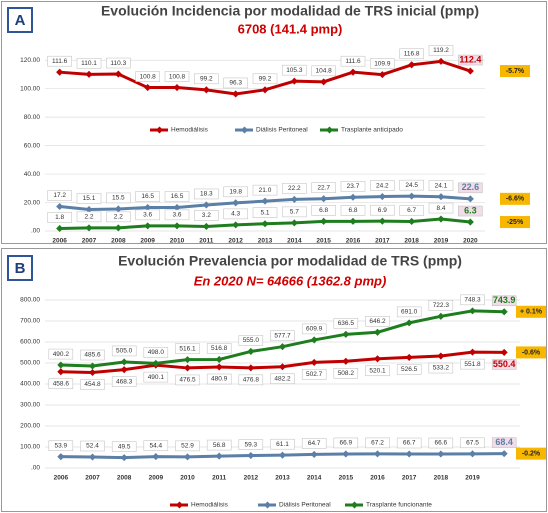 This screenshot has width=548, height=513. What do you see at coordinates (264, 212) in the screenshot?
I see `value-label: 5.1` at bounding box center [264, 212].